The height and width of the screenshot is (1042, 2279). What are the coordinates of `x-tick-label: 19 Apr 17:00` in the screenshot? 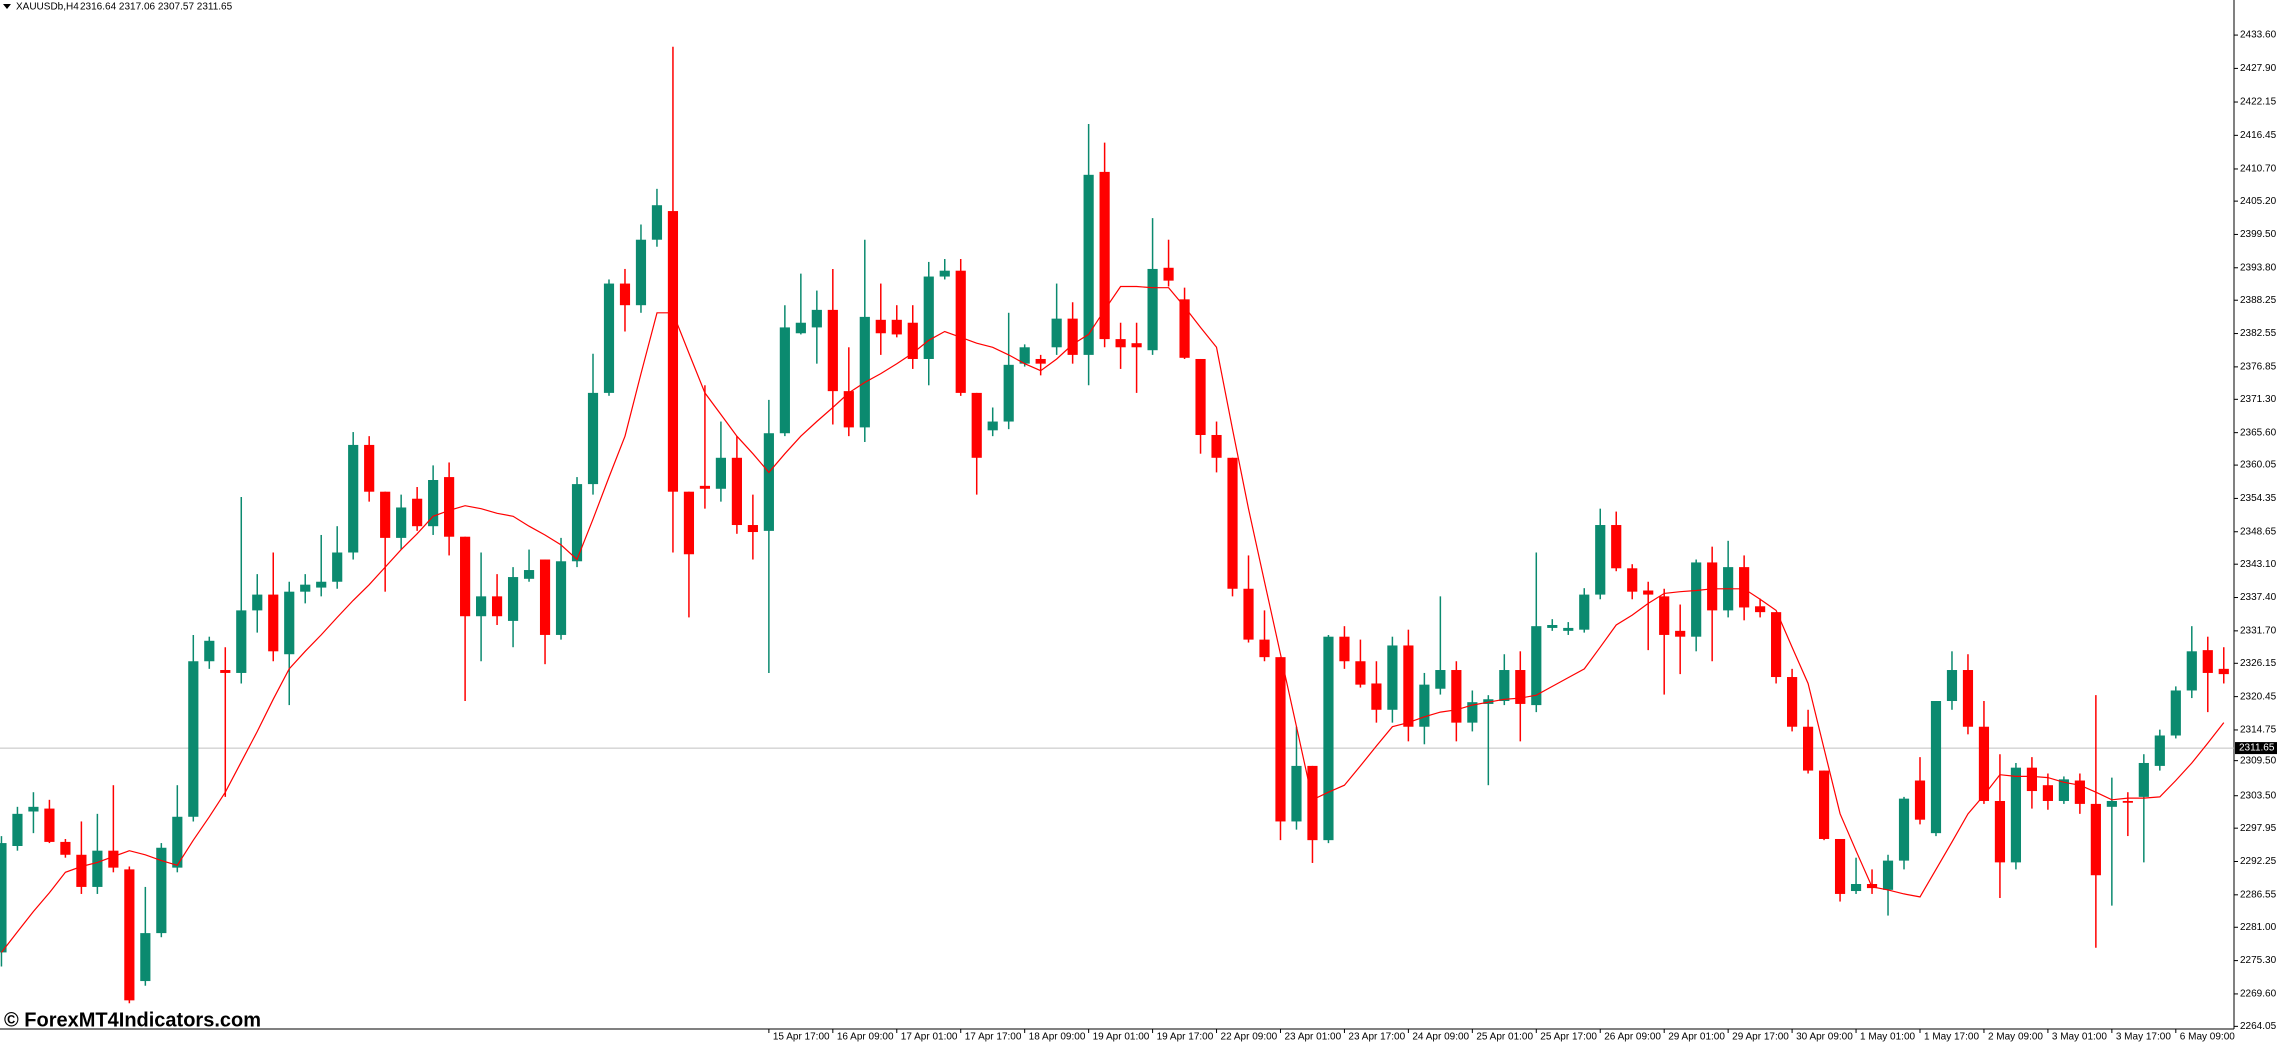 It's located at (1185, 1037).